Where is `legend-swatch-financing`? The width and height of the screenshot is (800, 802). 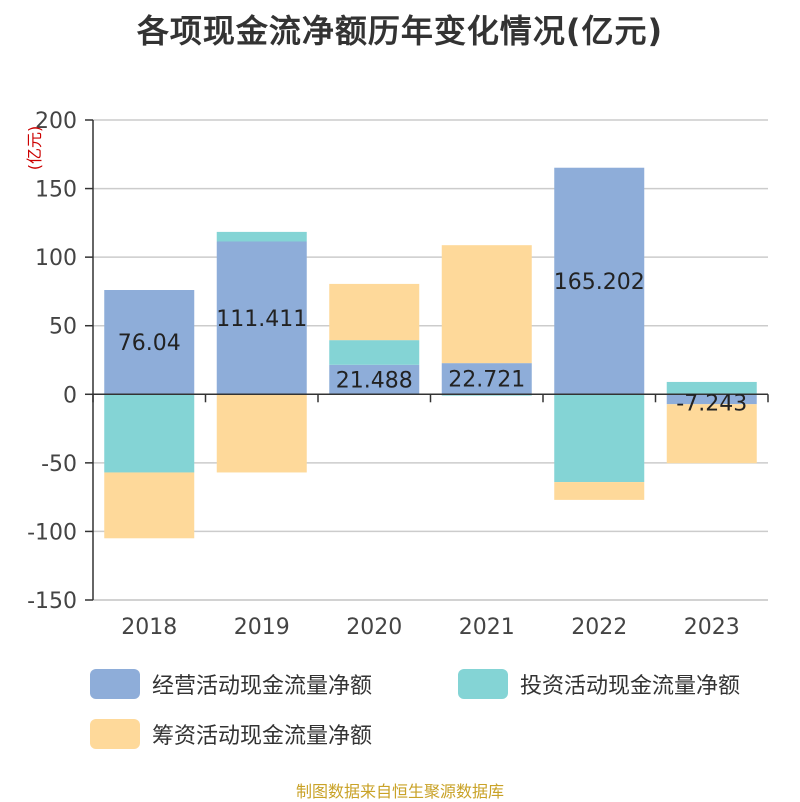
legend-swatch-financing is located at coordinates (115, 734).